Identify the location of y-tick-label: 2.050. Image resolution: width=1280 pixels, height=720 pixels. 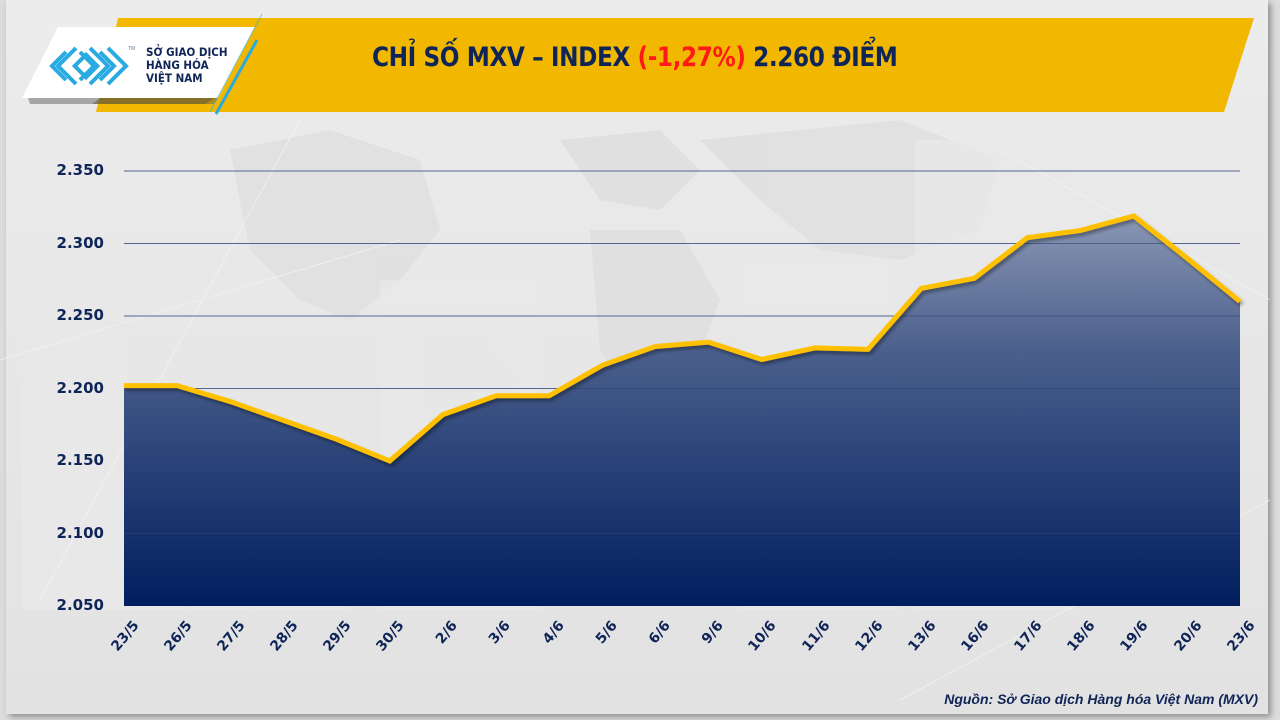
(80, 605).